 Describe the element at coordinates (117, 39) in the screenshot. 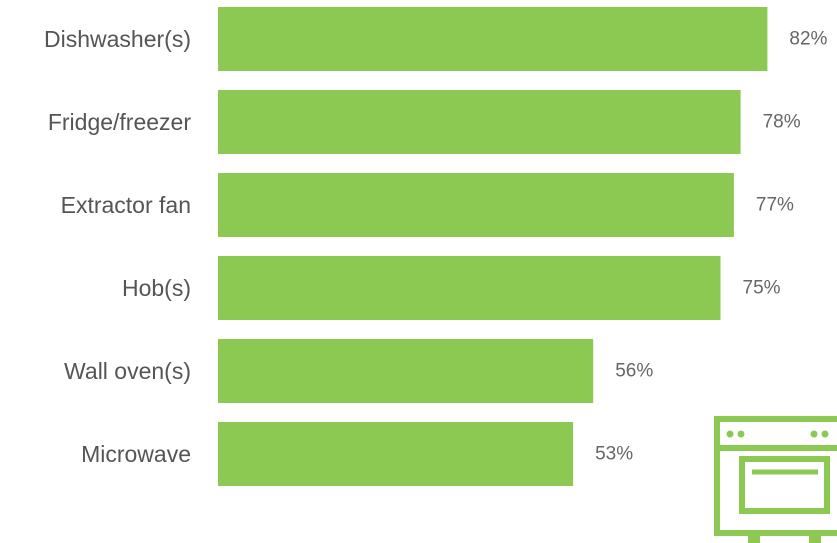

I see `category-label-0: Dishwasher(s)` at that location.